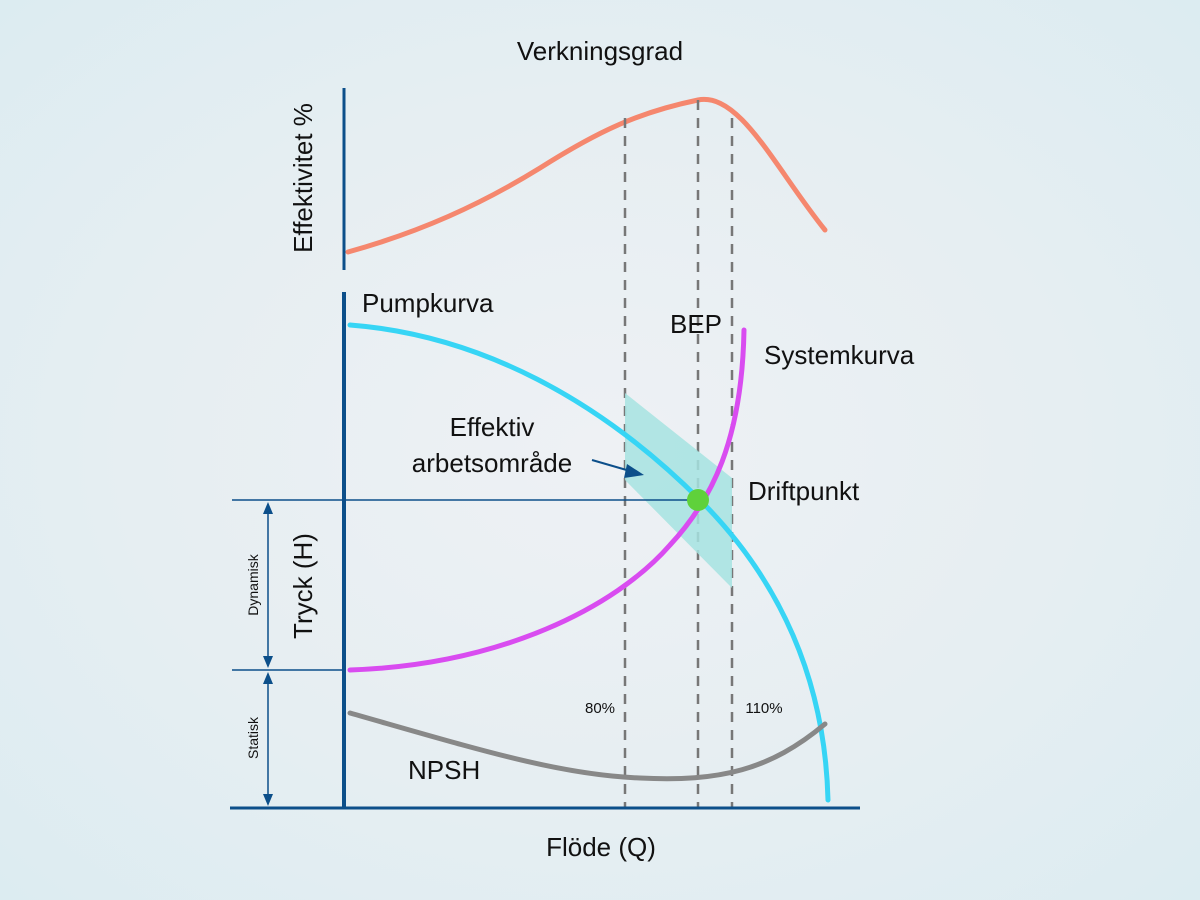 The width and height of the screenshot is (1200, 900). What do you see at coordinates (600, 708) in the screenshot?
I see `pct-80-label: 80%` at bounding box center [600, 708].